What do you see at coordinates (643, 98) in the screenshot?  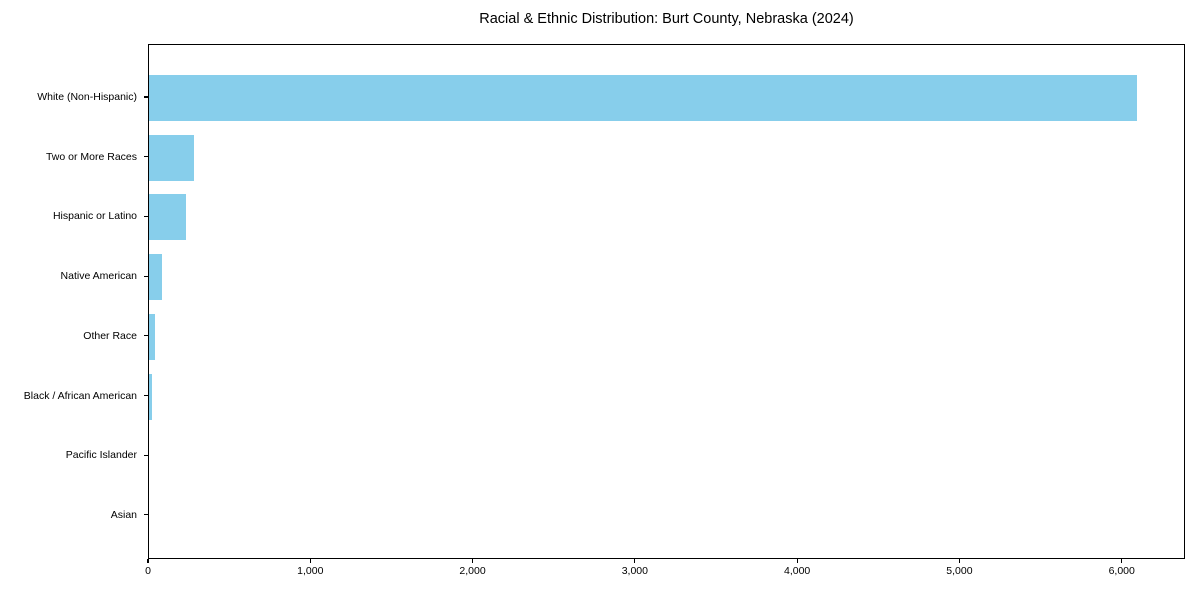 I see `bar-white-non-hispanic` at bounding box center [643, 98].